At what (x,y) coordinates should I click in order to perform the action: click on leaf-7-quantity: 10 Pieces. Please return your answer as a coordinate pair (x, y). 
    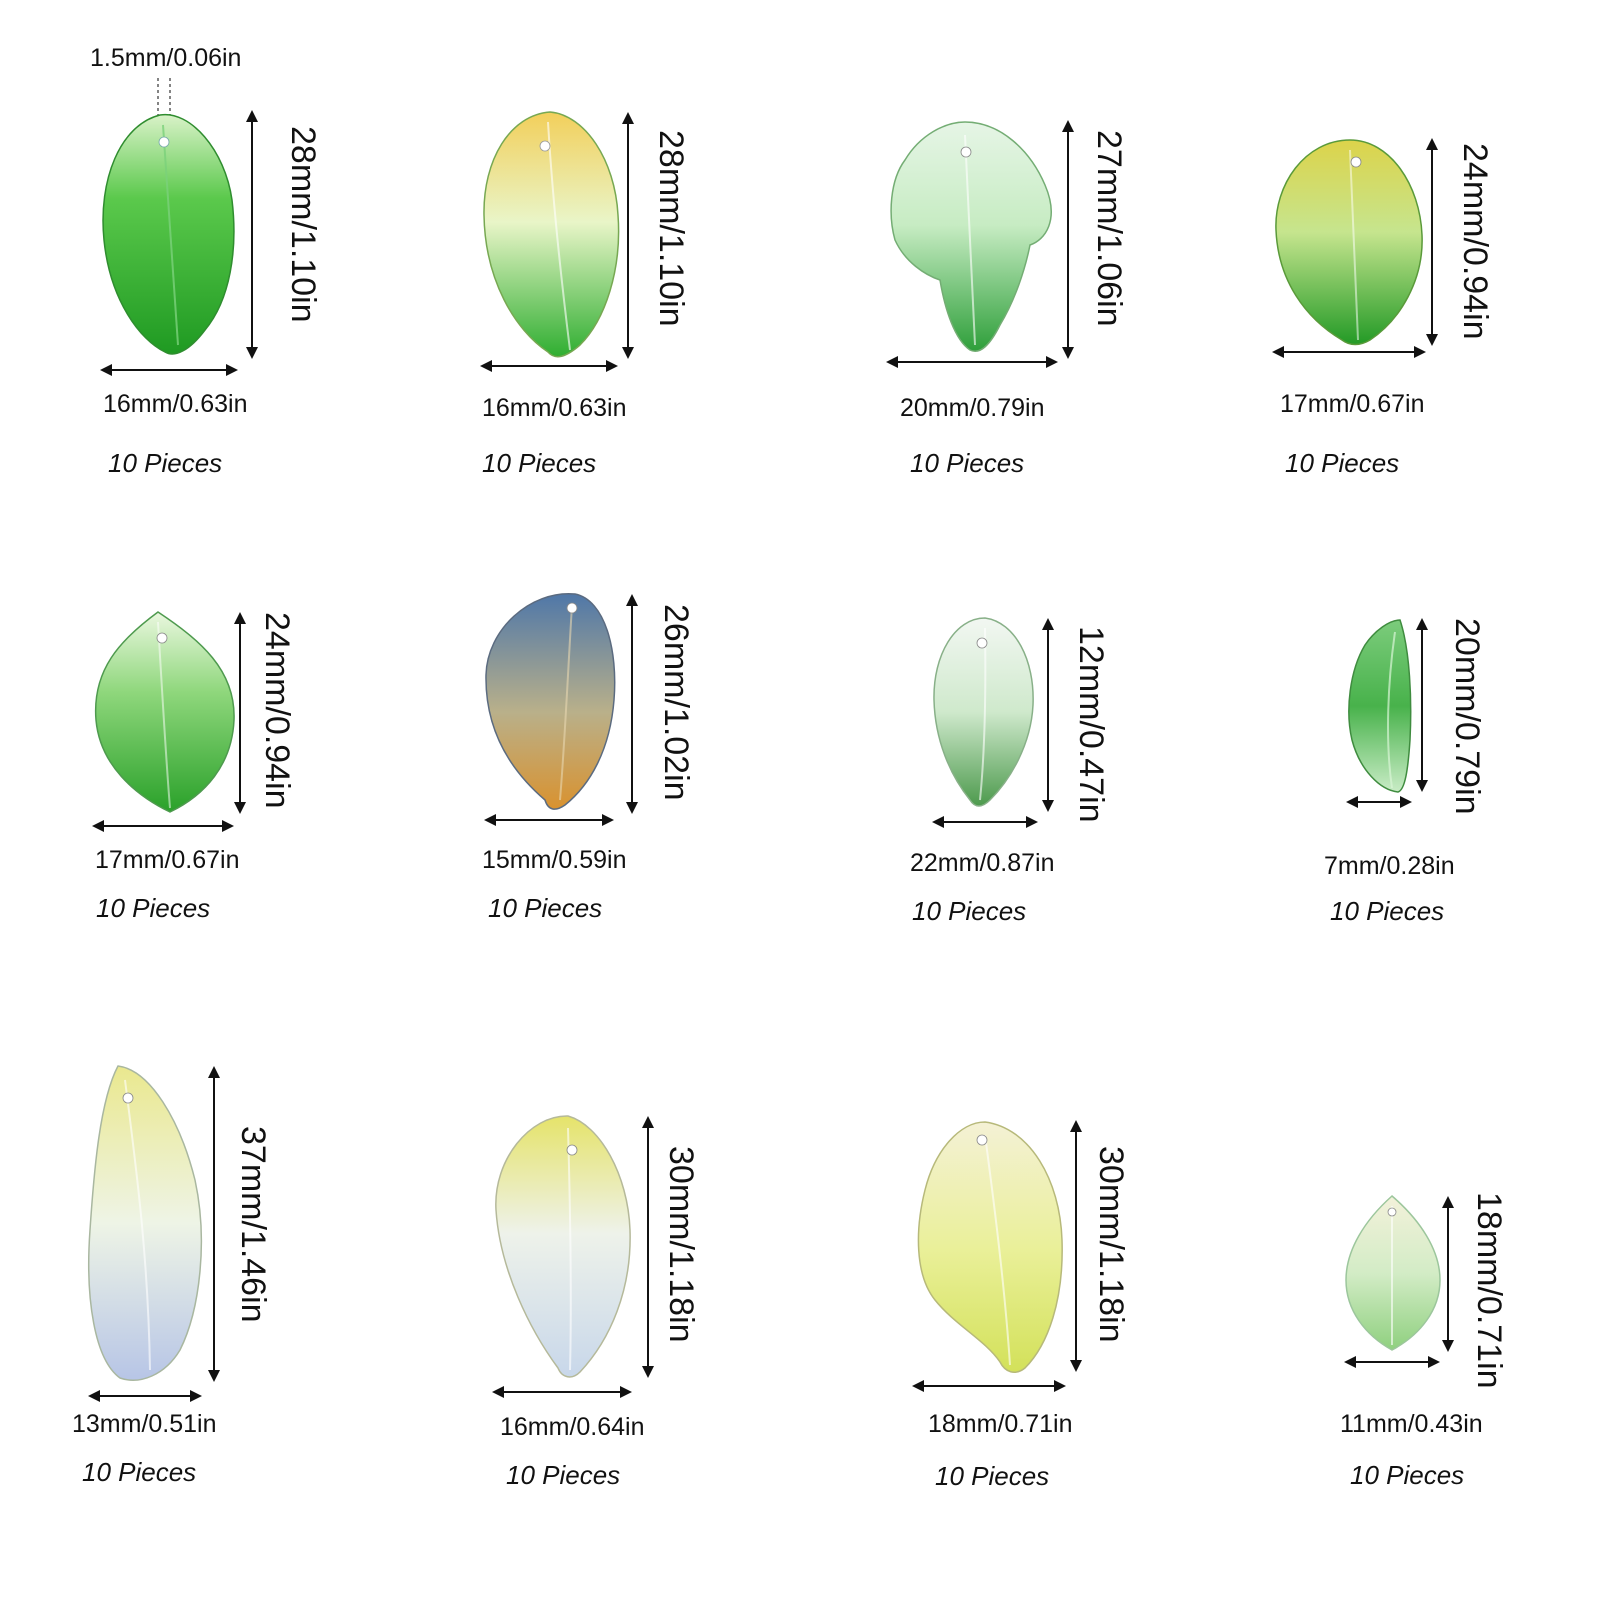
    Looking at the image, I should click on (969, 911).